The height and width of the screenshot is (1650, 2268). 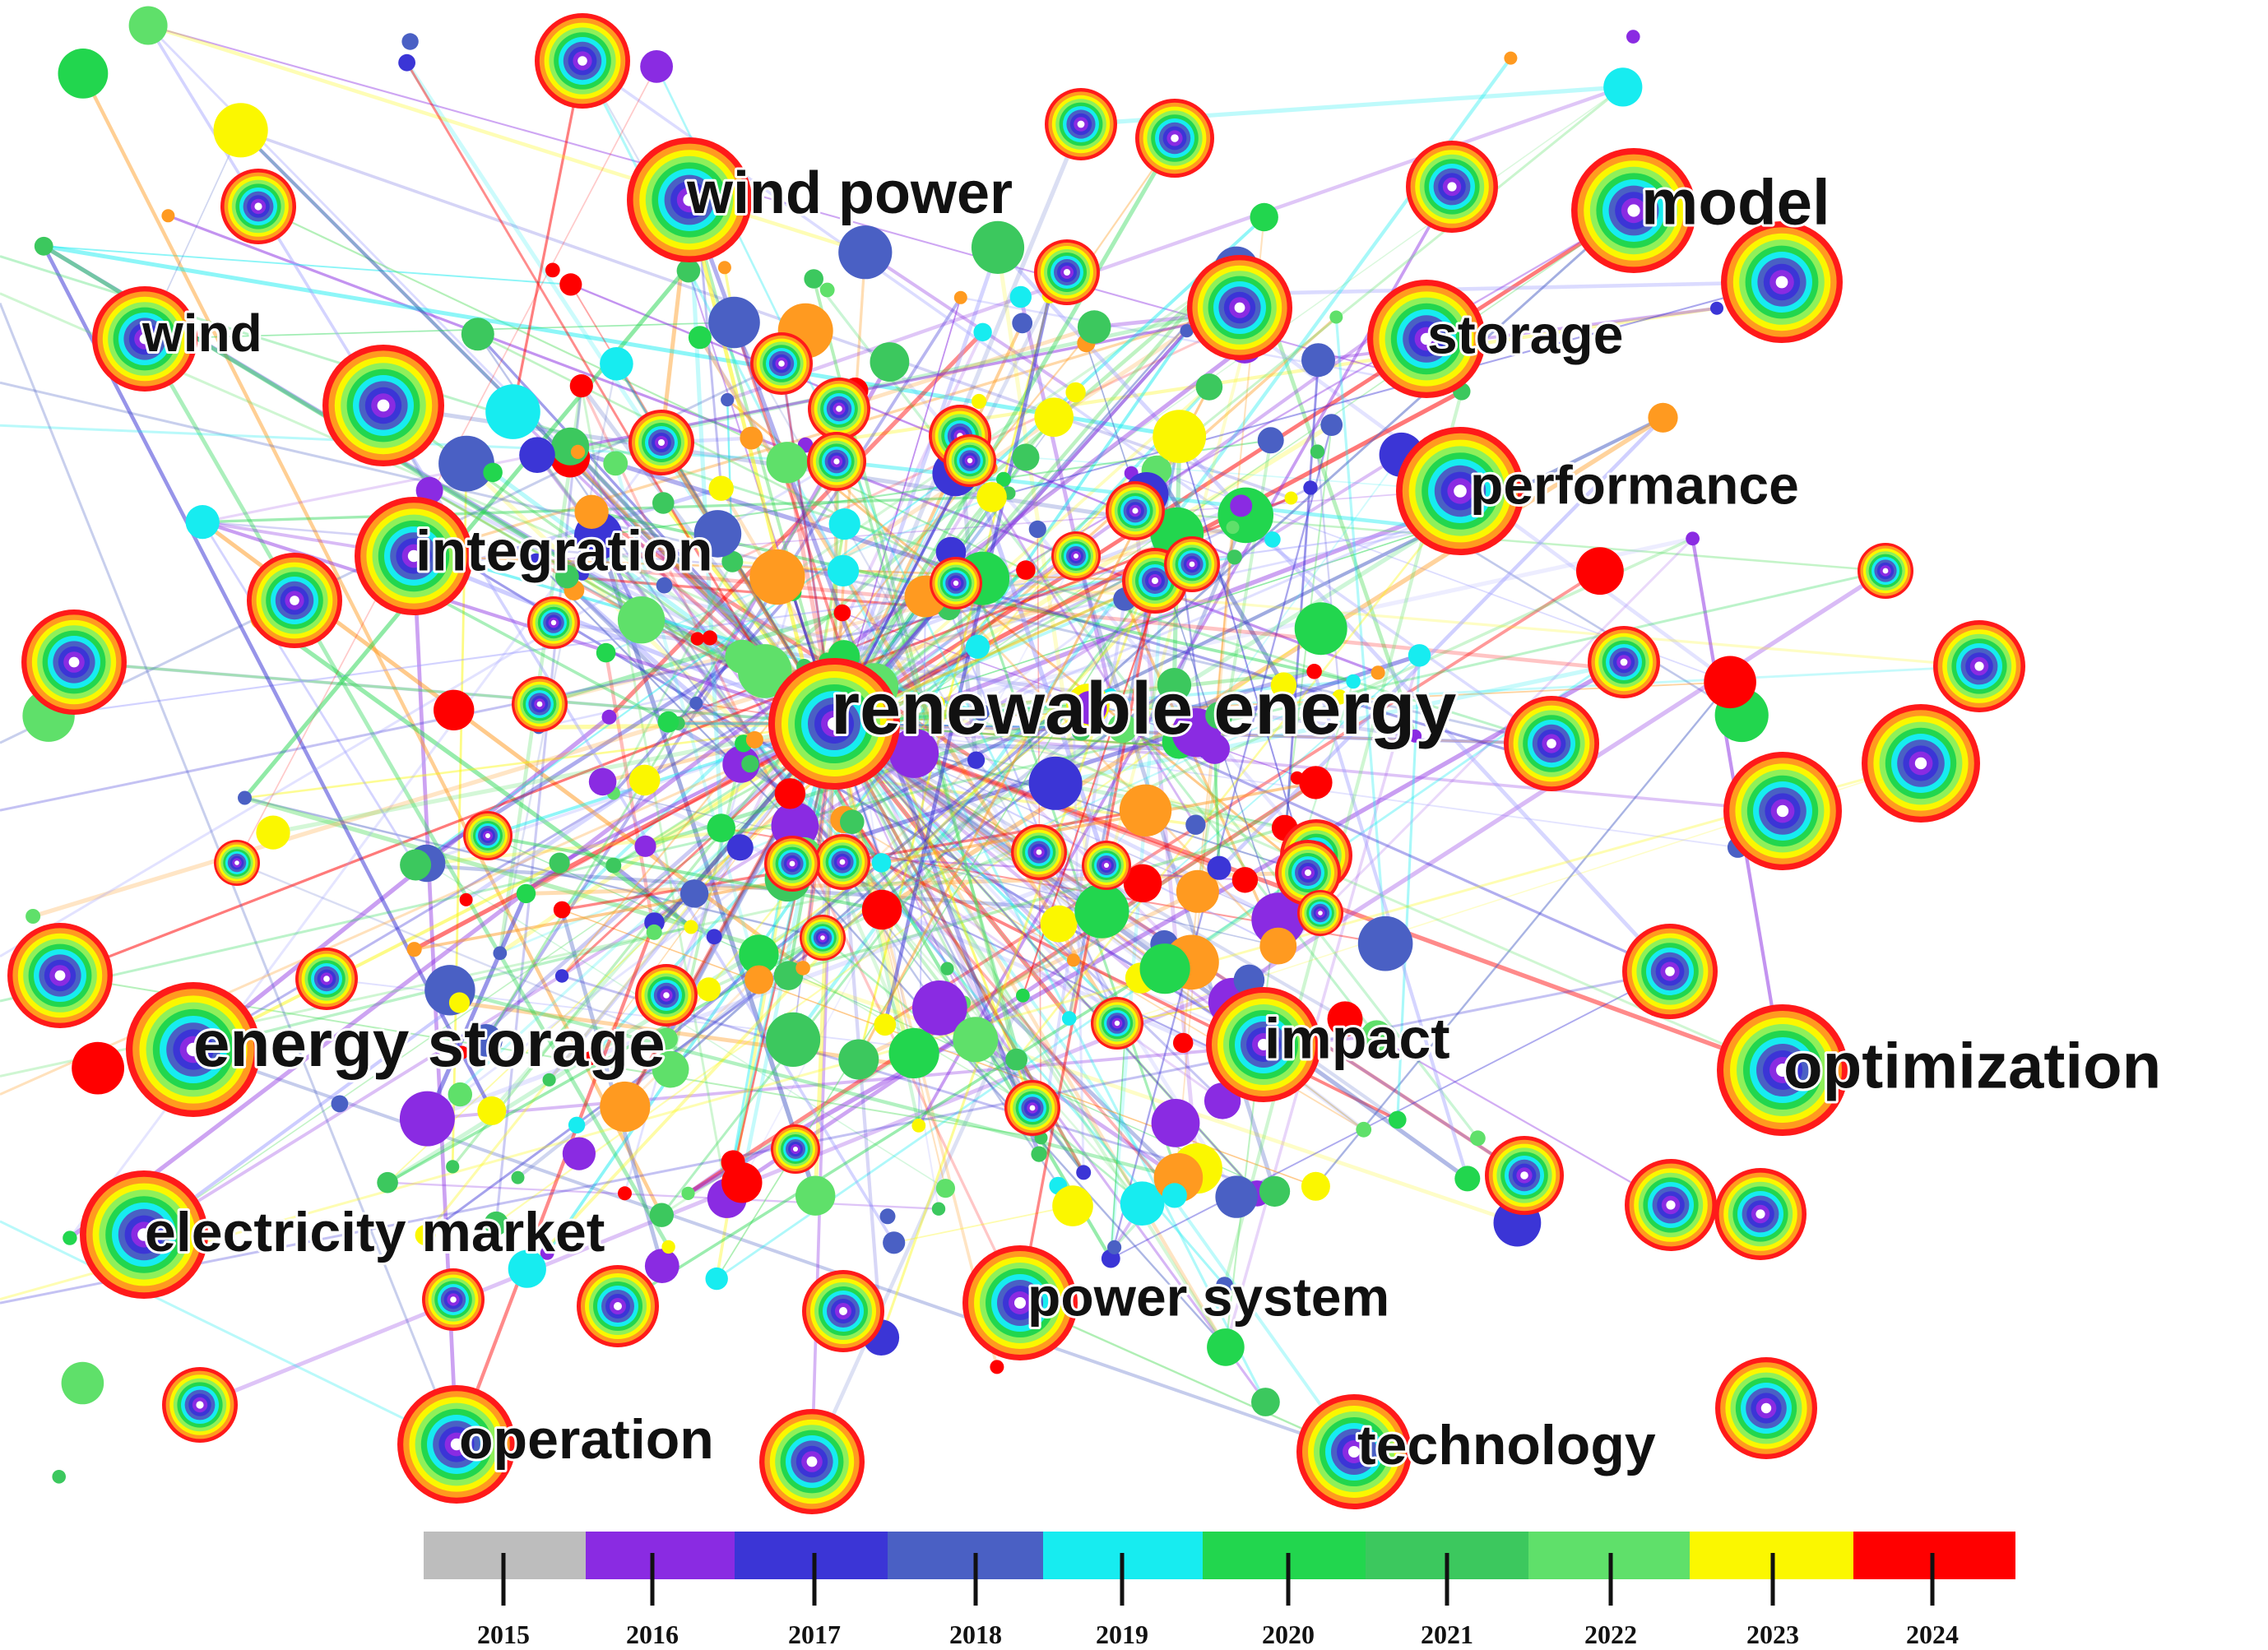 What do you see at coordinates (1208, 1296) in the screenshot?
I see `power-system-label: power system` at bounding box center [1208, 1296].